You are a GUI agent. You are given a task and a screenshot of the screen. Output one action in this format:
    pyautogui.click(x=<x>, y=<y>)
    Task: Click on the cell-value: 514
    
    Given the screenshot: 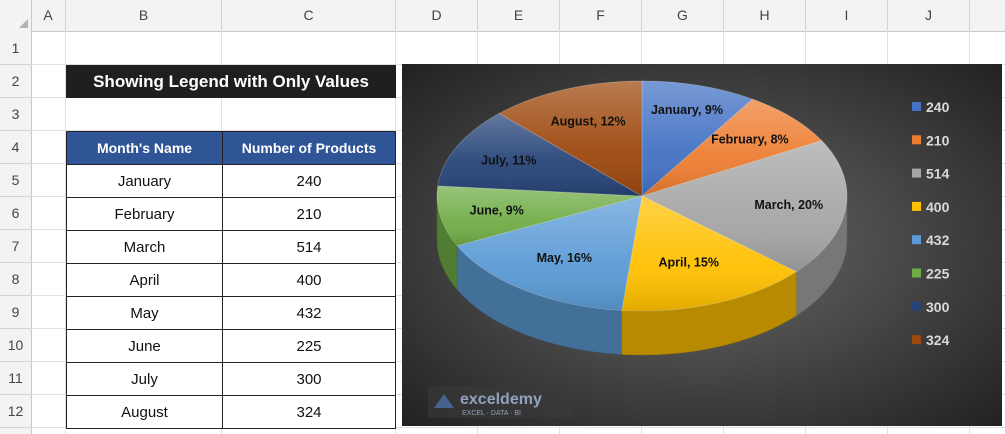 What is the action you would take?
    pyautogui.click(x=309, y=247)
    